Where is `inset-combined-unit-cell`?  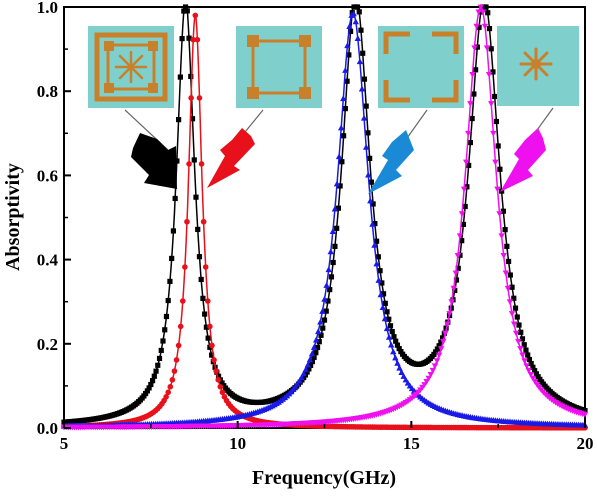
inset-combined-unit-cell is located at coordinates (131, 67).